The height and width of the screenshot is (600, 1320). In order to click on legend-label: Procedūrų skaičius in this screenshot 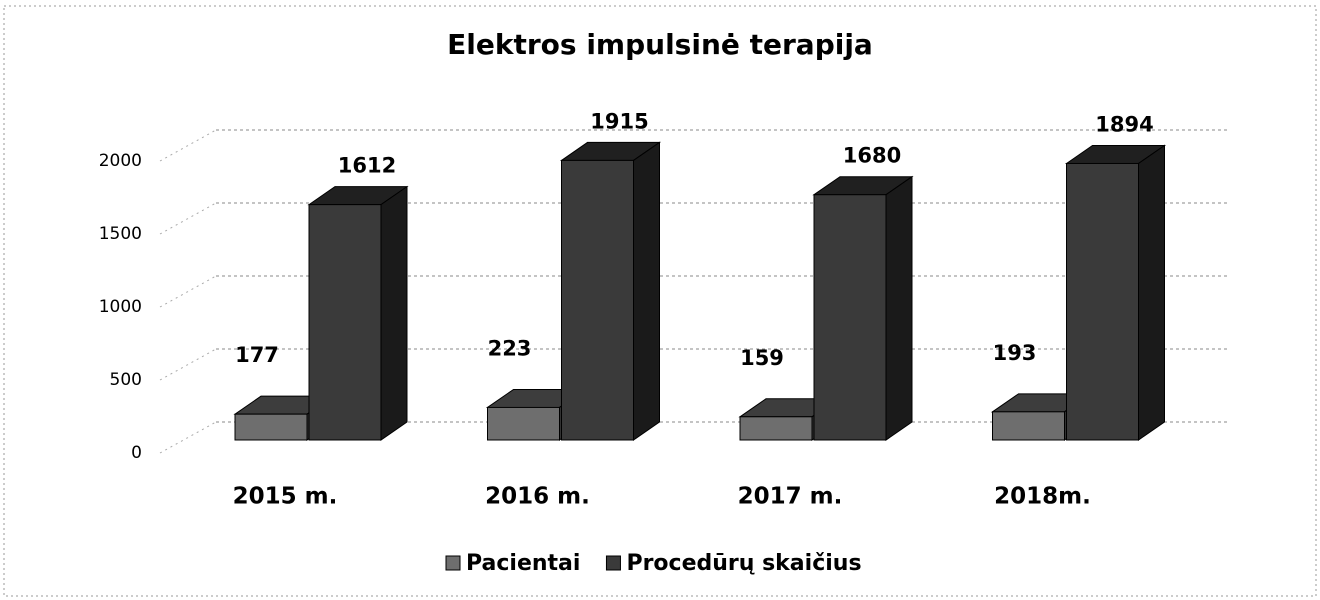, I will do `click(743, 563)`.